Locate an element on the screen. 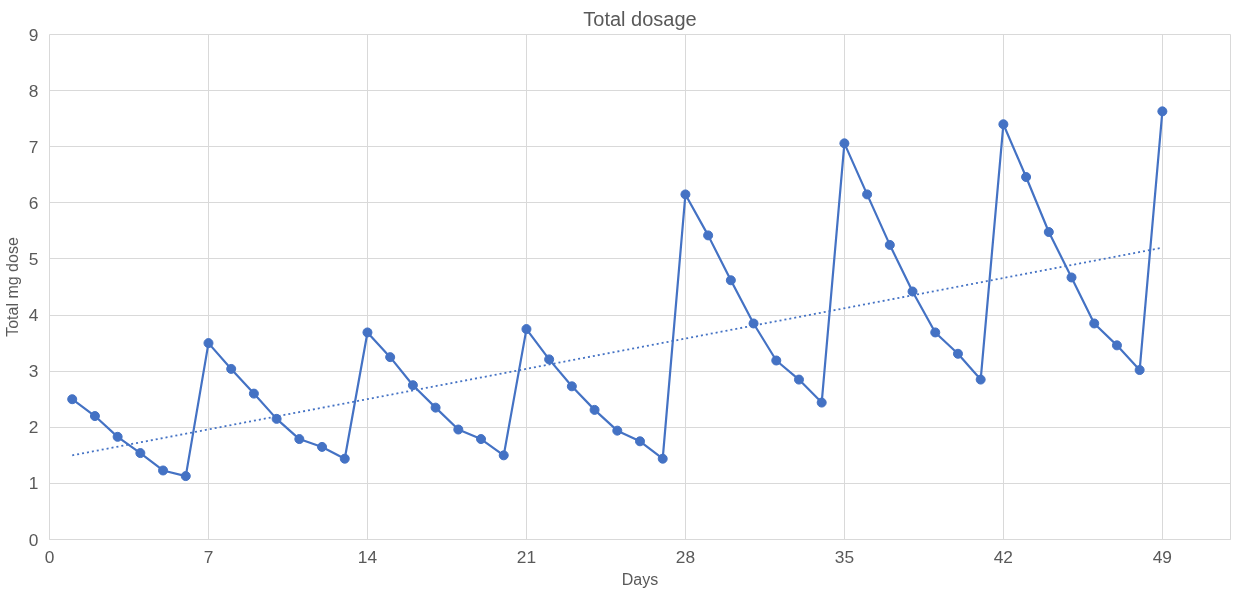 The image size is (1245, 600). y-tick-label: 3 is located at coordinates (33, 371).